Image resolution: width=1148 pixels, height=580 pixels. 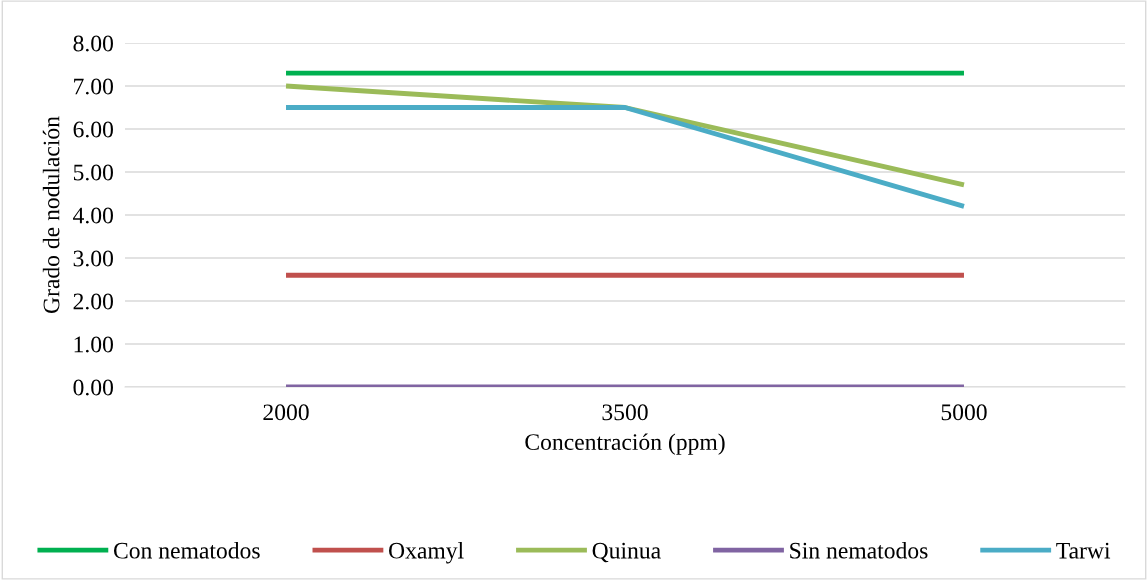 I want to click on y-tick-label: 3.00, so click(x=93, y=258).